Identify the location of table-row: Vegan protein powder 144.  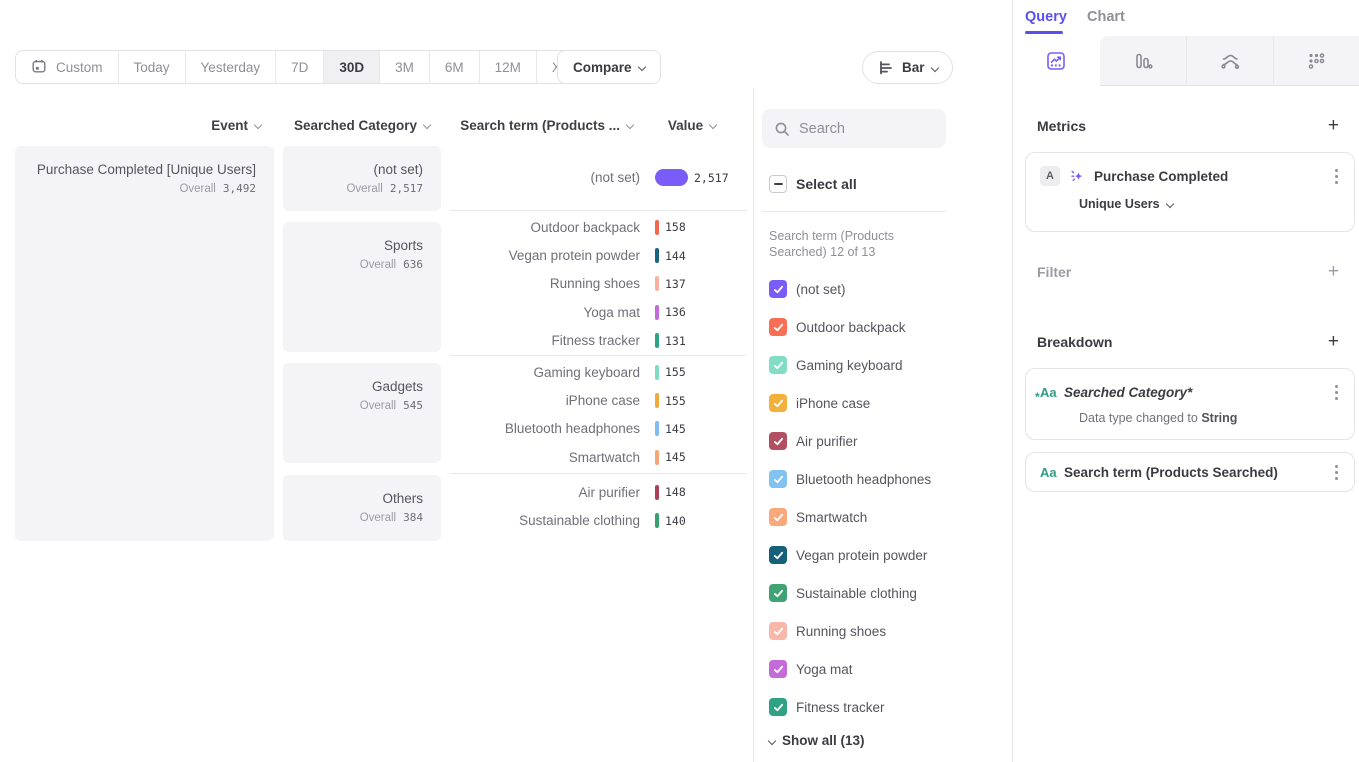
(597, 256).